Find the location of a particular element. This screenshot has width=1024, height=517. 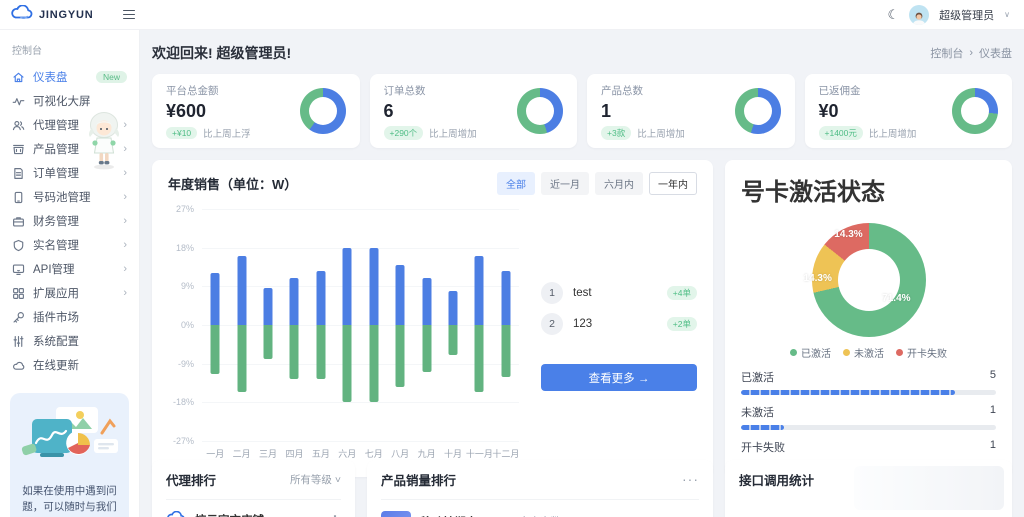

bar-column-一月: 一月 is located at coordinates (215, 334).